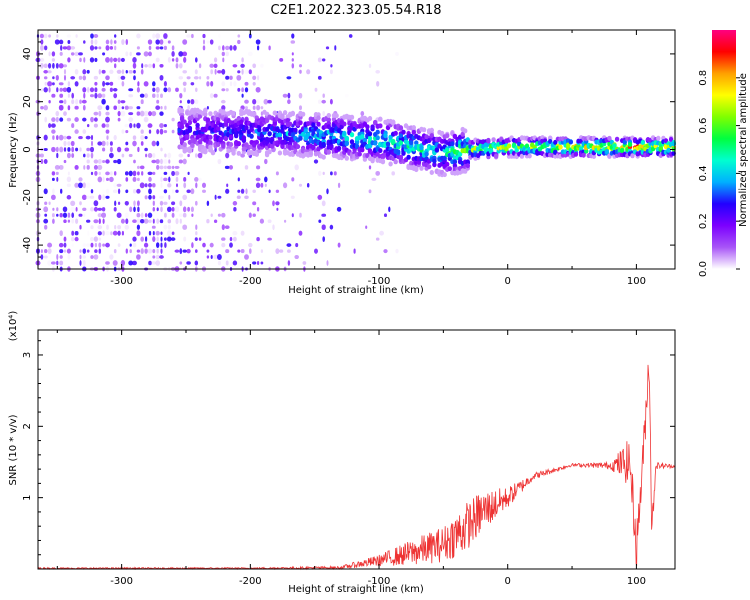 Image resolution: width=750 pixels, height=600 pixels. Describe the element at coordinates (27, 497) in the screenshot. I see `y-tick-label: 1` at that location.